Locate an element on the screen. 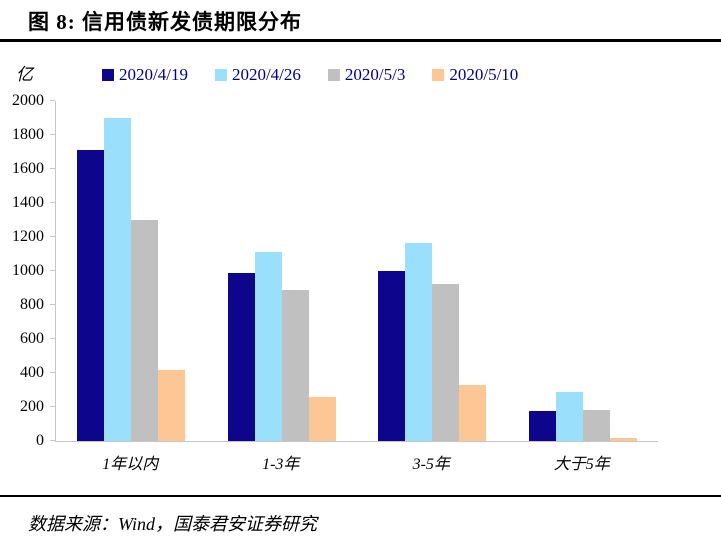 This screenshot has height=546, width=721. y-axis-tick-label: 400 is located at coordinates (32, 372).